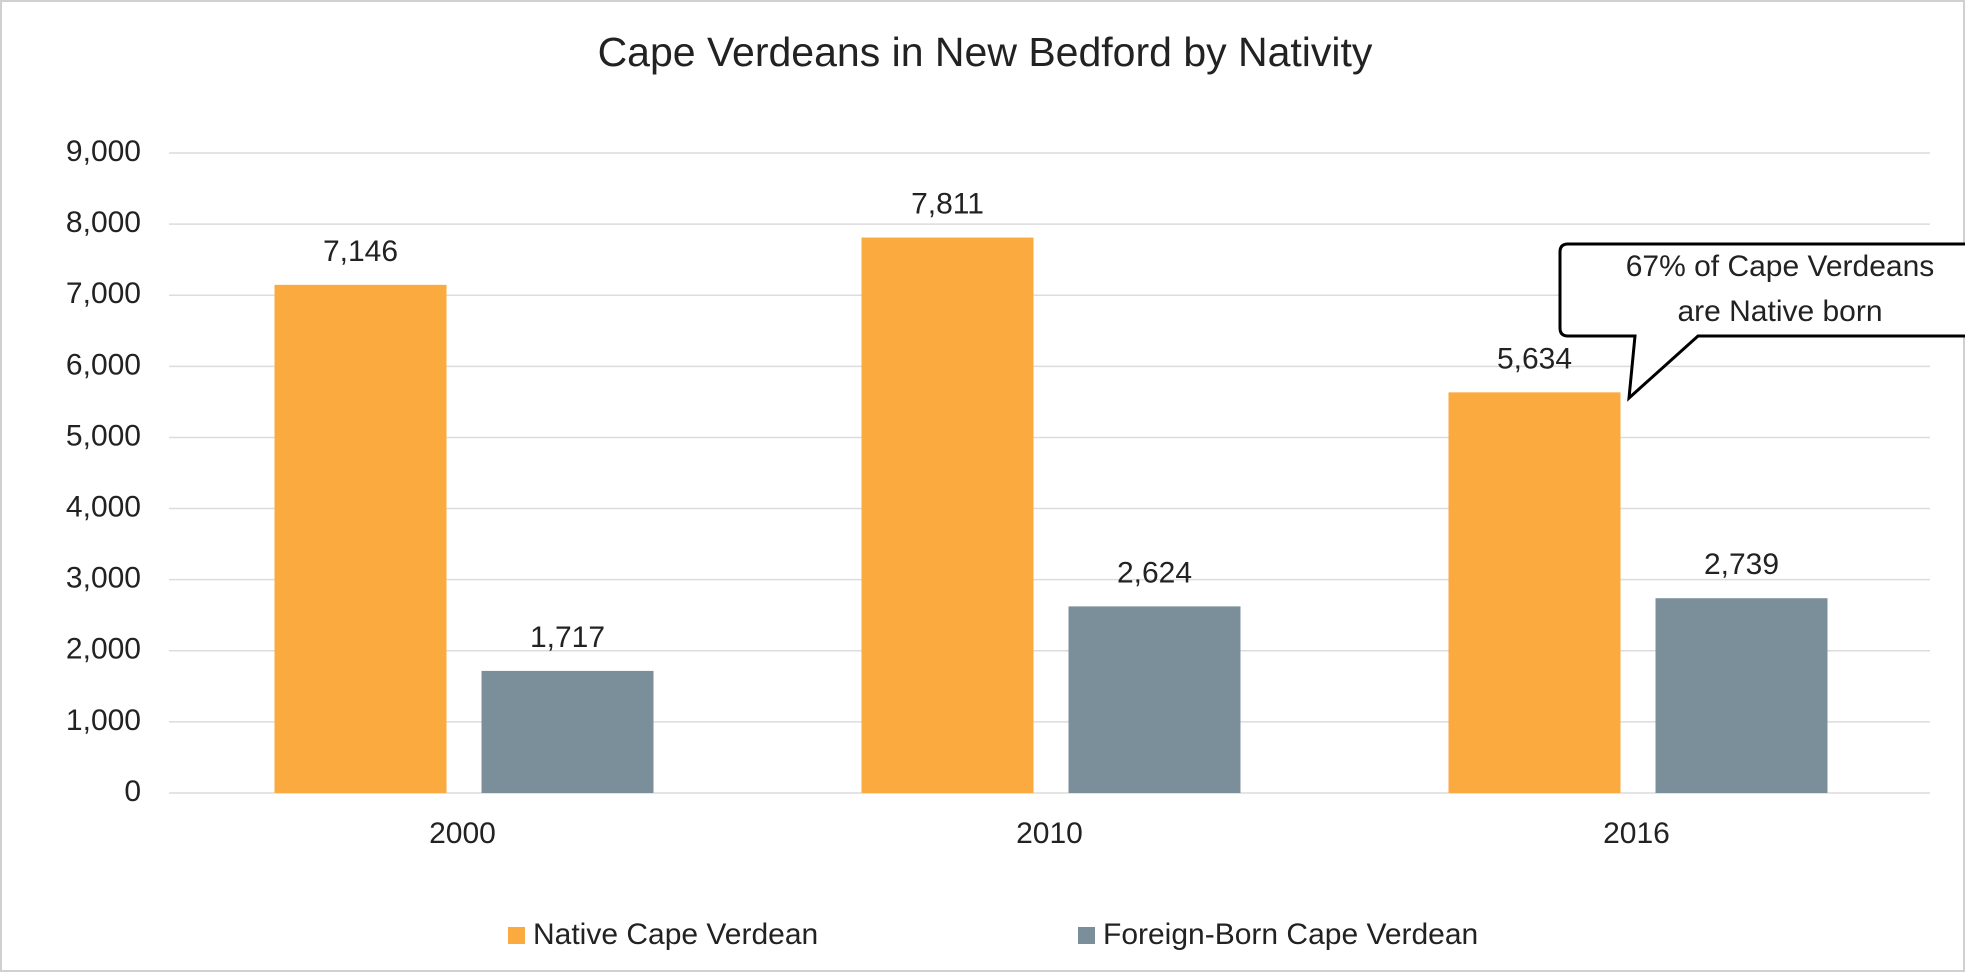  I want to click on x-tick-label: 2010, so click(1049, 833).